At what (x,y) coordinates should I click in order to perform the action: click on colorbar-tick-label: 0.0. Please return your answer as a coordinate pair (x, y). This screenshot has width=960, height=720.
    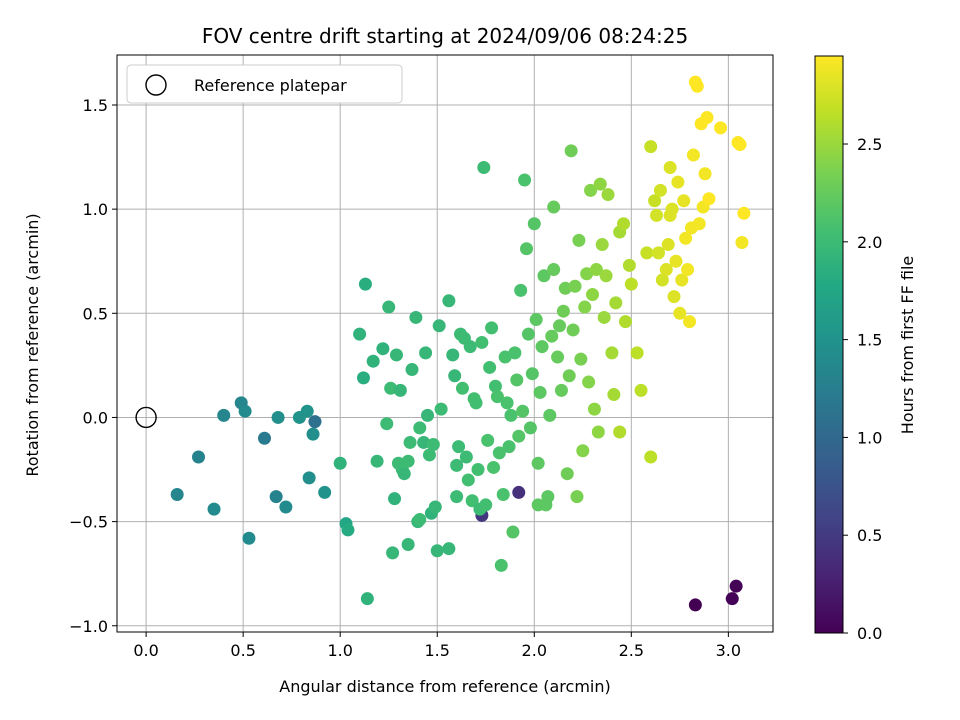
    Looking at the image, I should click on (869, 633).